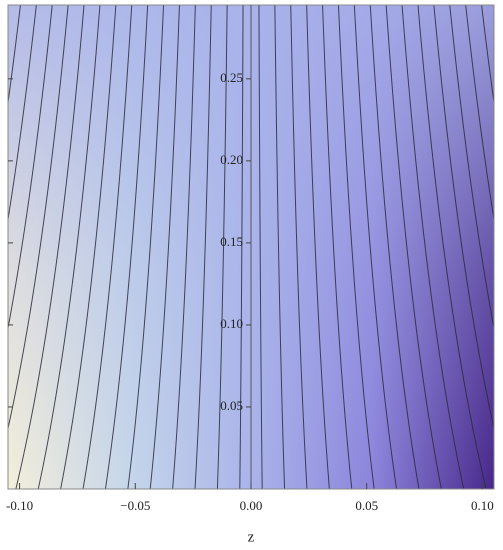 The width and height of the screenshot is (503, 550). What do you see at coordinates (231, 323) in the screenshot?
I see `y-tick-label: 0.10` at bounding box center [231, 323].